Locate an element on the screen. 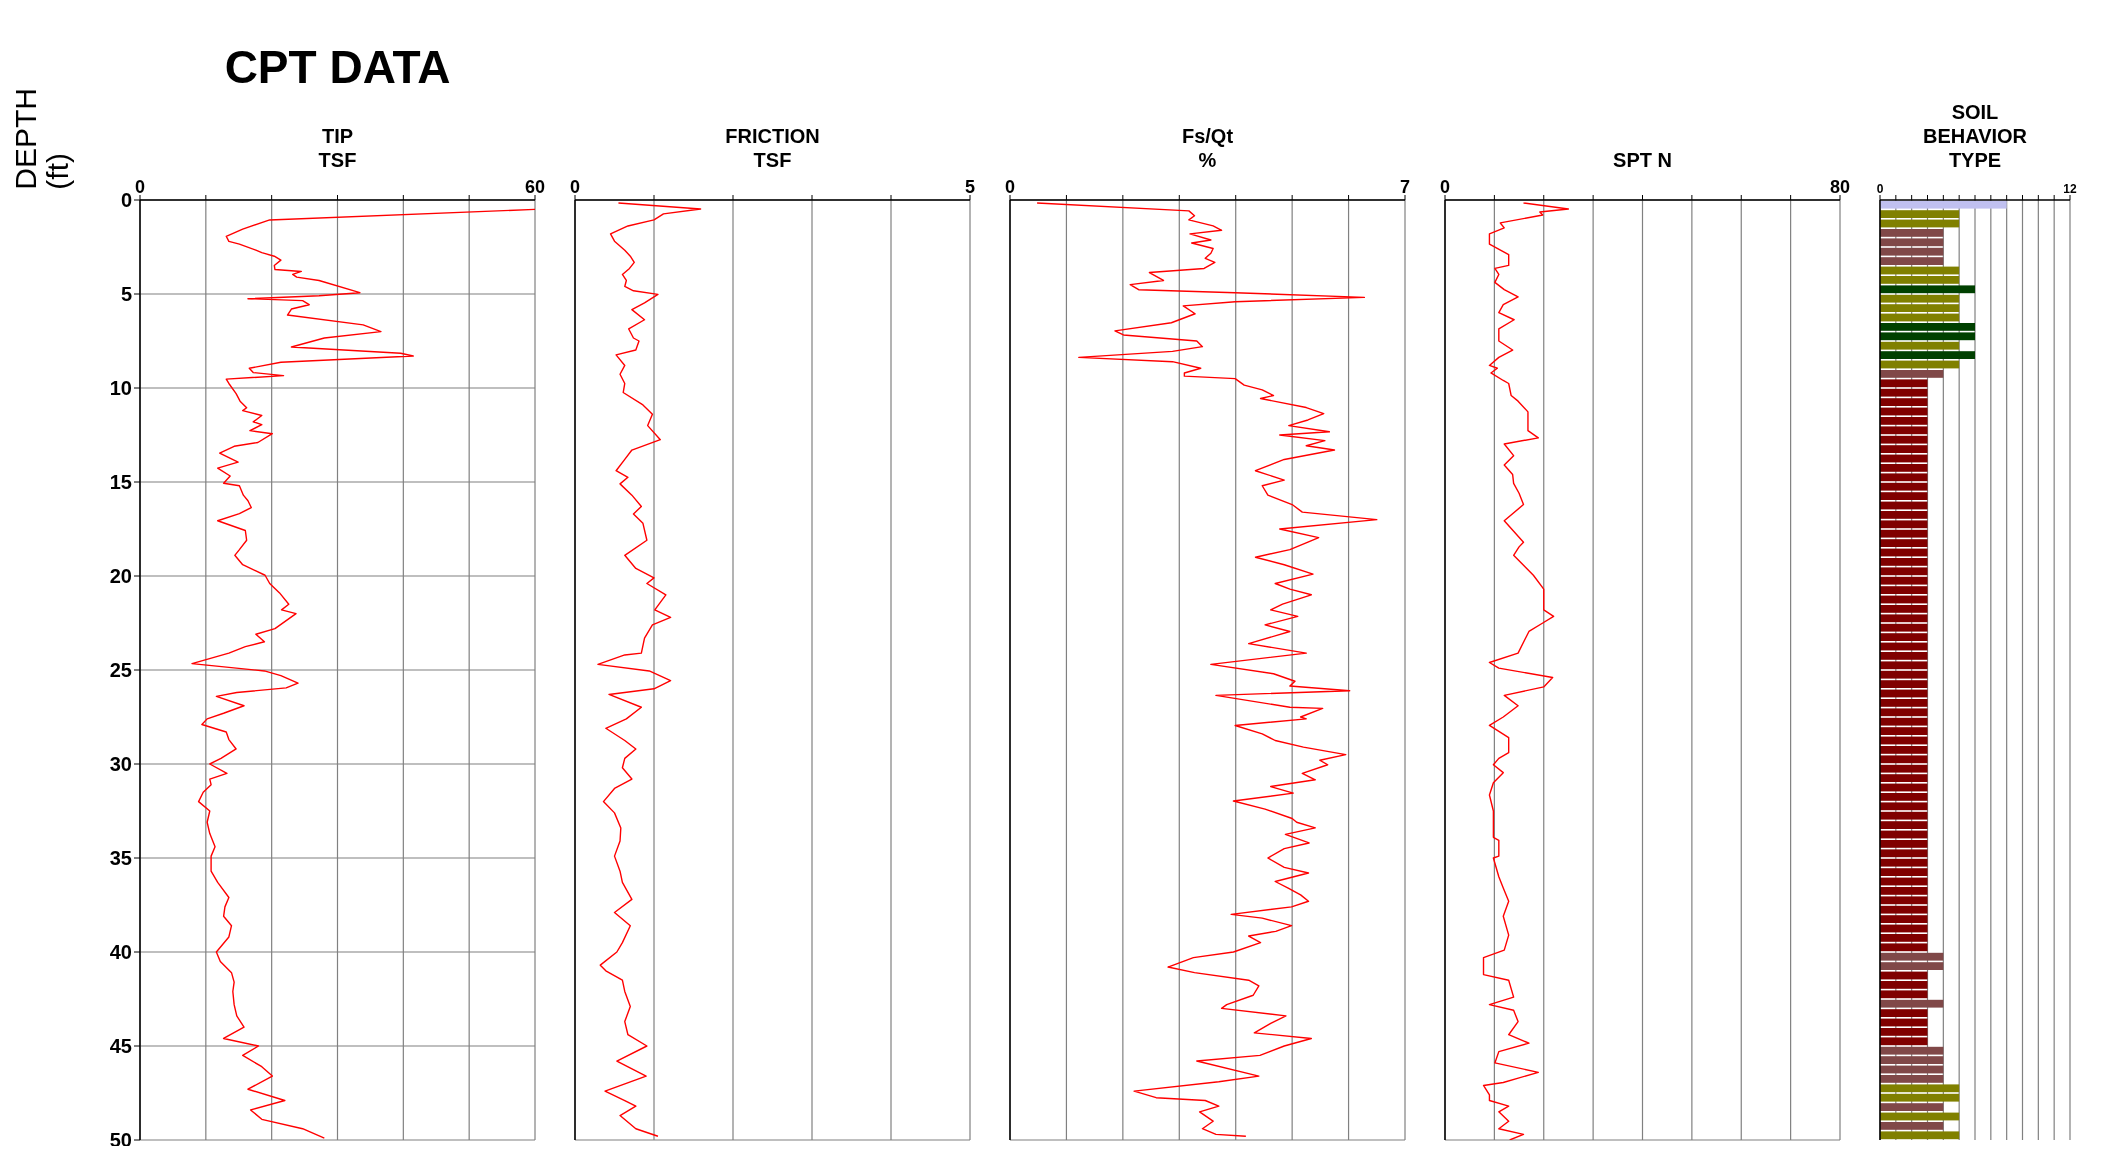 The height and width of the screenshot is (1156, 2112). y-tick-label: 45 is located at coordinates (120, 1046).